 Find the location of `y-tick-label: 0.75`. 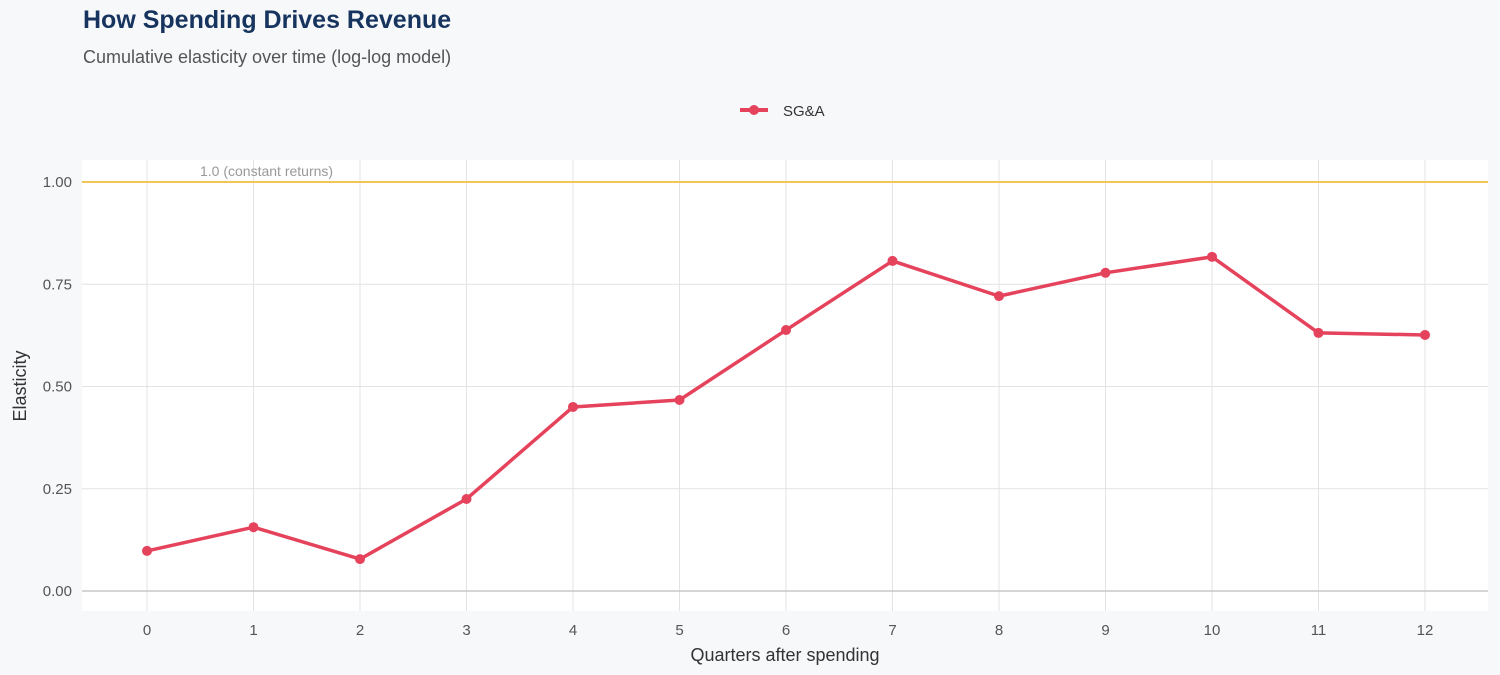

y-tick-label: 0.75 is located at coordinates (57, 284).